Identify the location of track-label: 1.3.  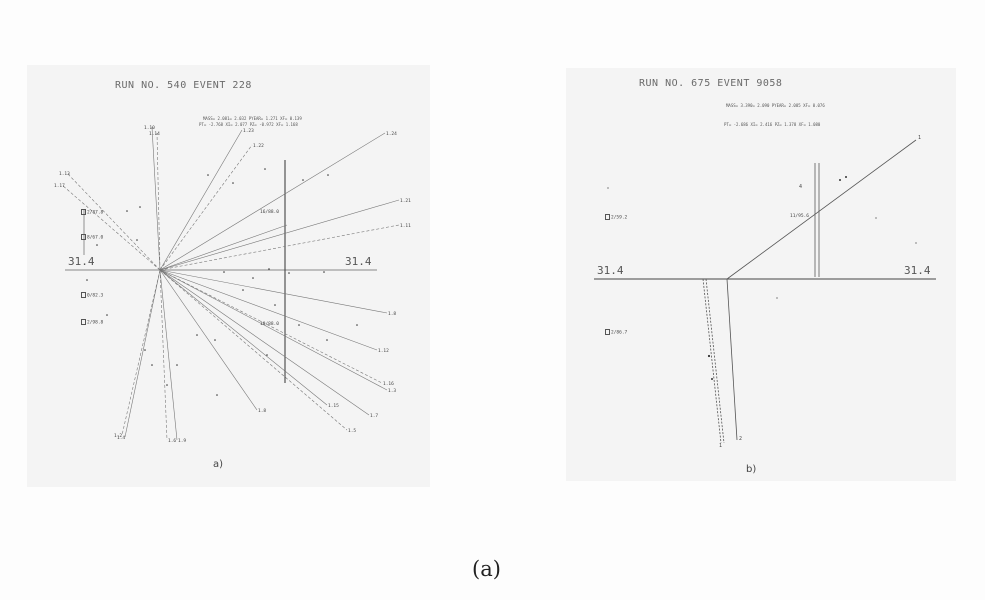
(392, 391).